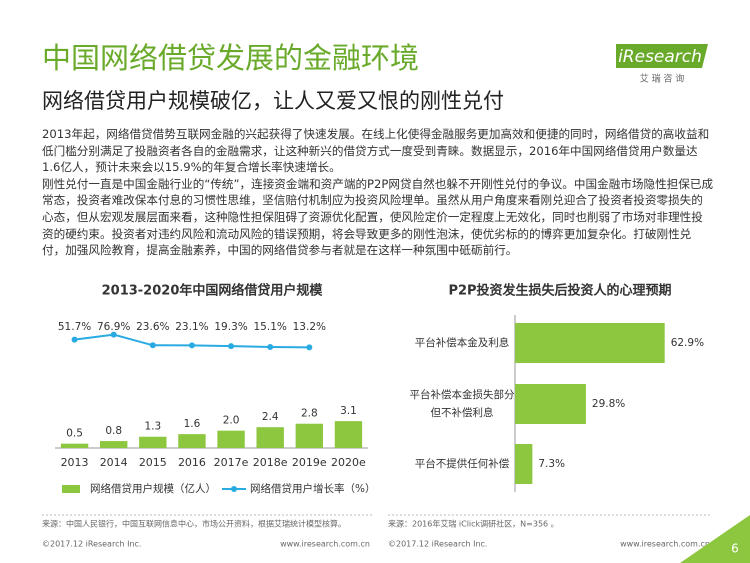 The image size is (750, 563). What do you see at coordinates (114, 462) in the screenshot?
I see `x-tick-label: 2014` at bounding box center [114, 462].